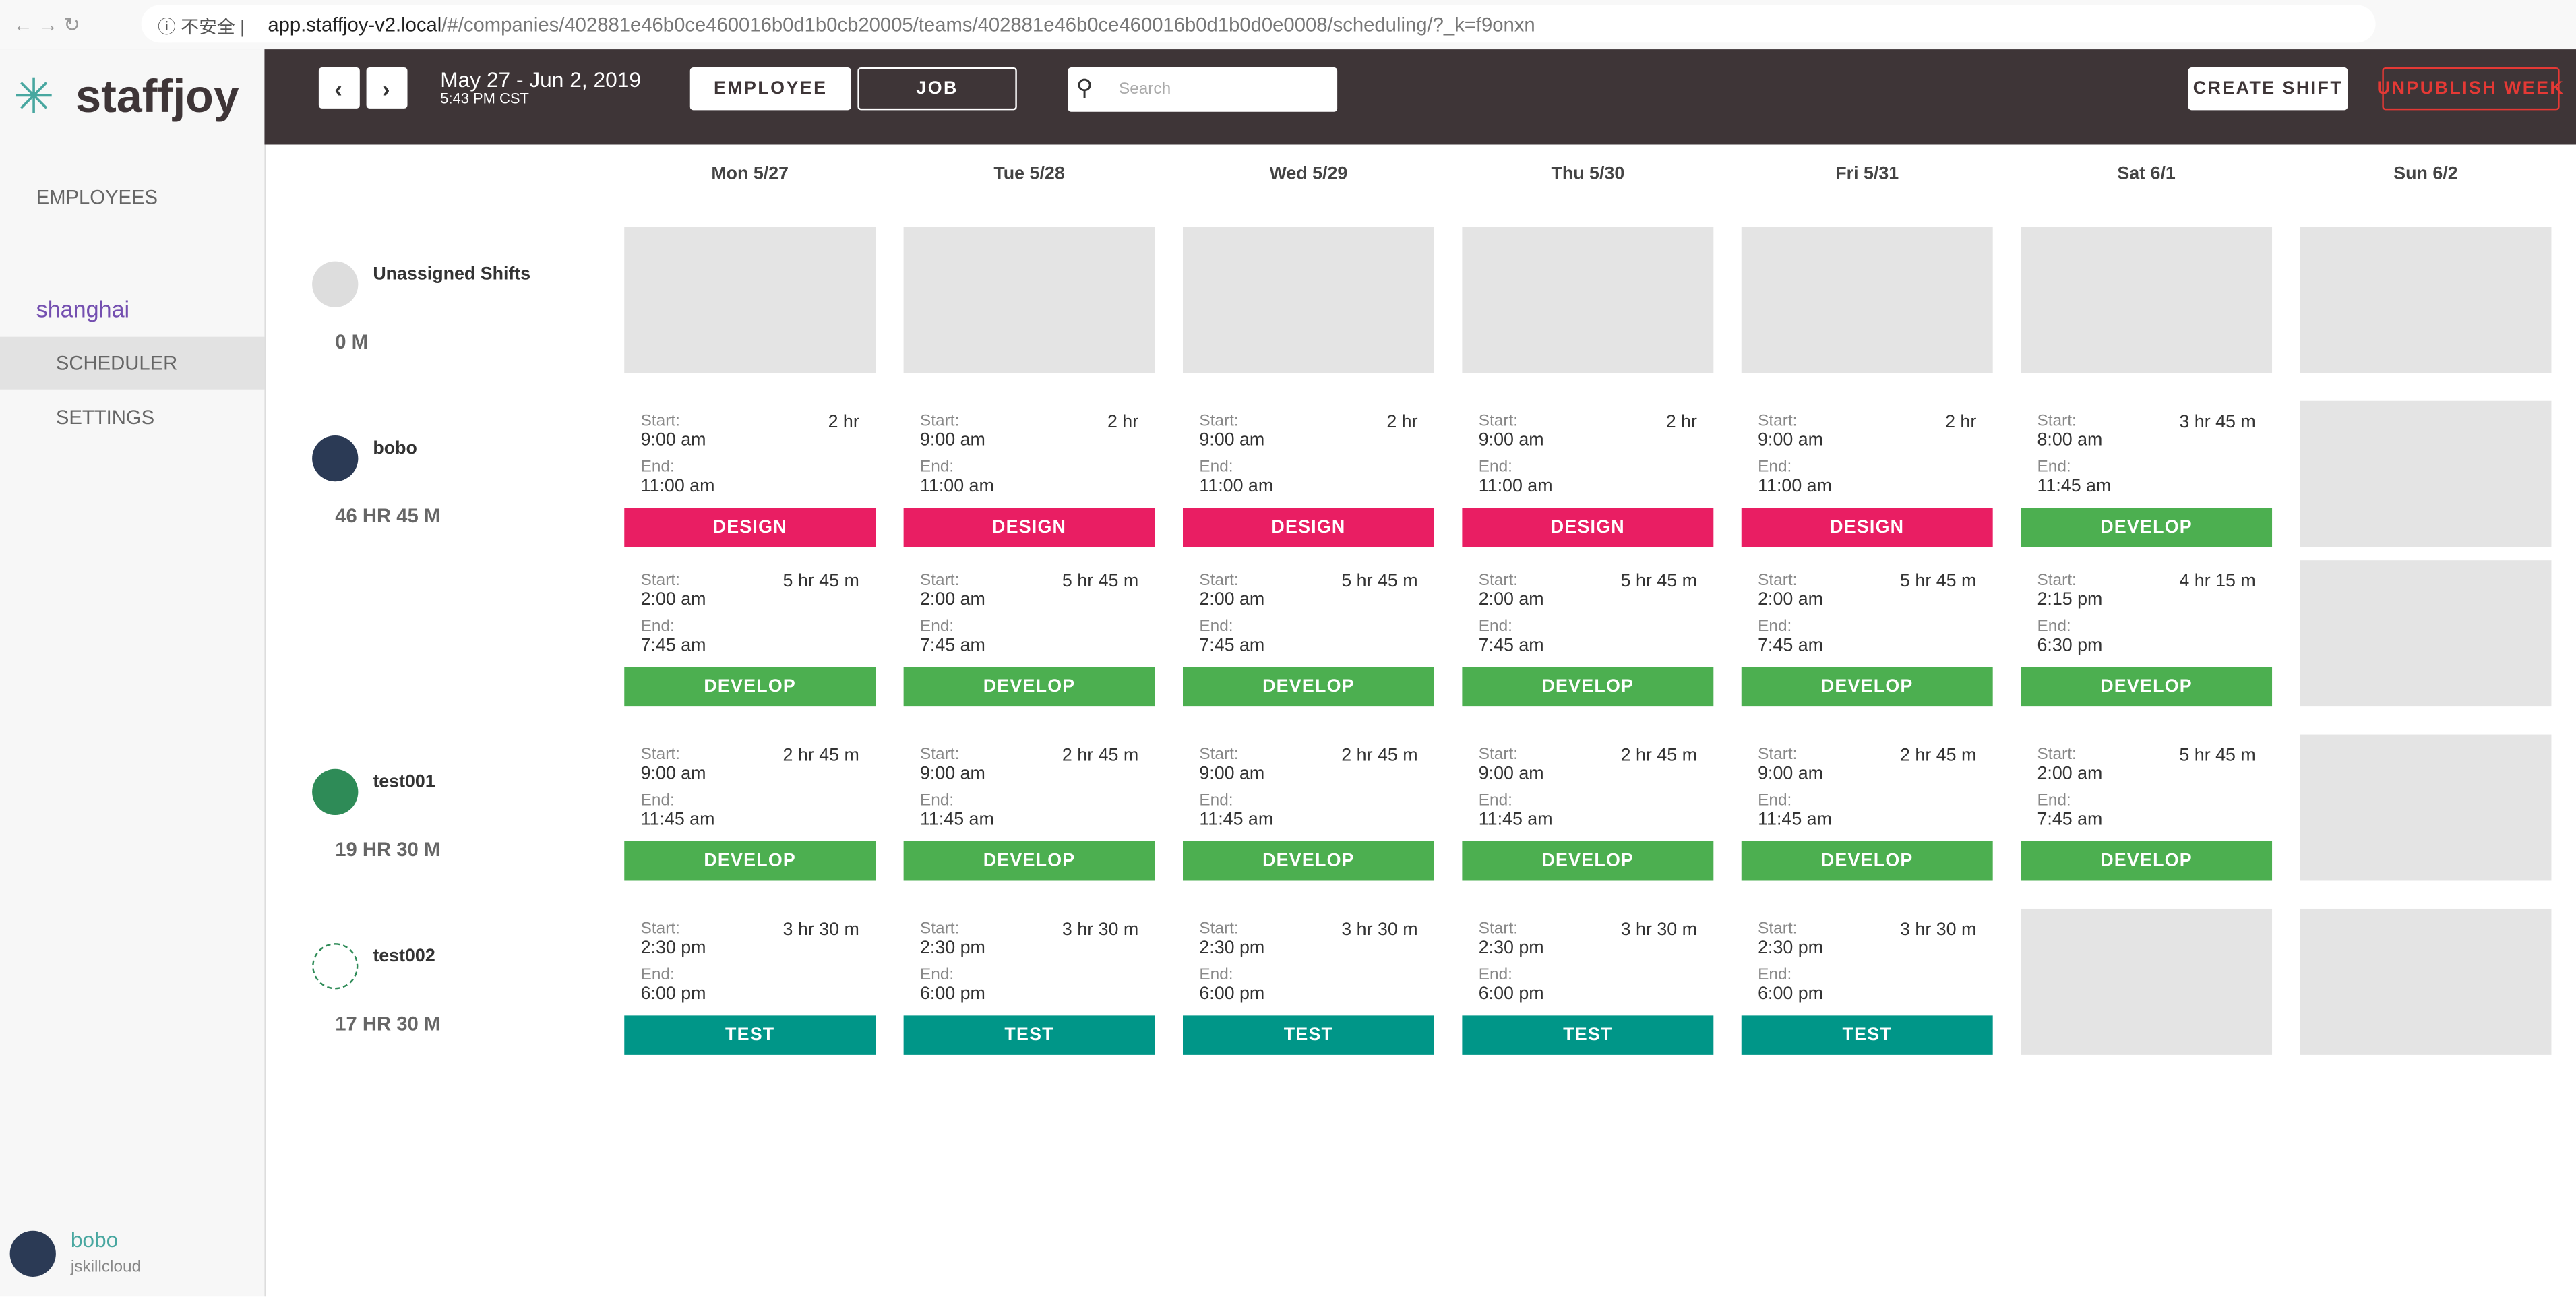 The image size is (2576, 1297). What do you see at coordinates (2268, 89) in the screenshot?
I see `create-shift-button: CREATE SHIFT` at bounding box center [2268, 89].